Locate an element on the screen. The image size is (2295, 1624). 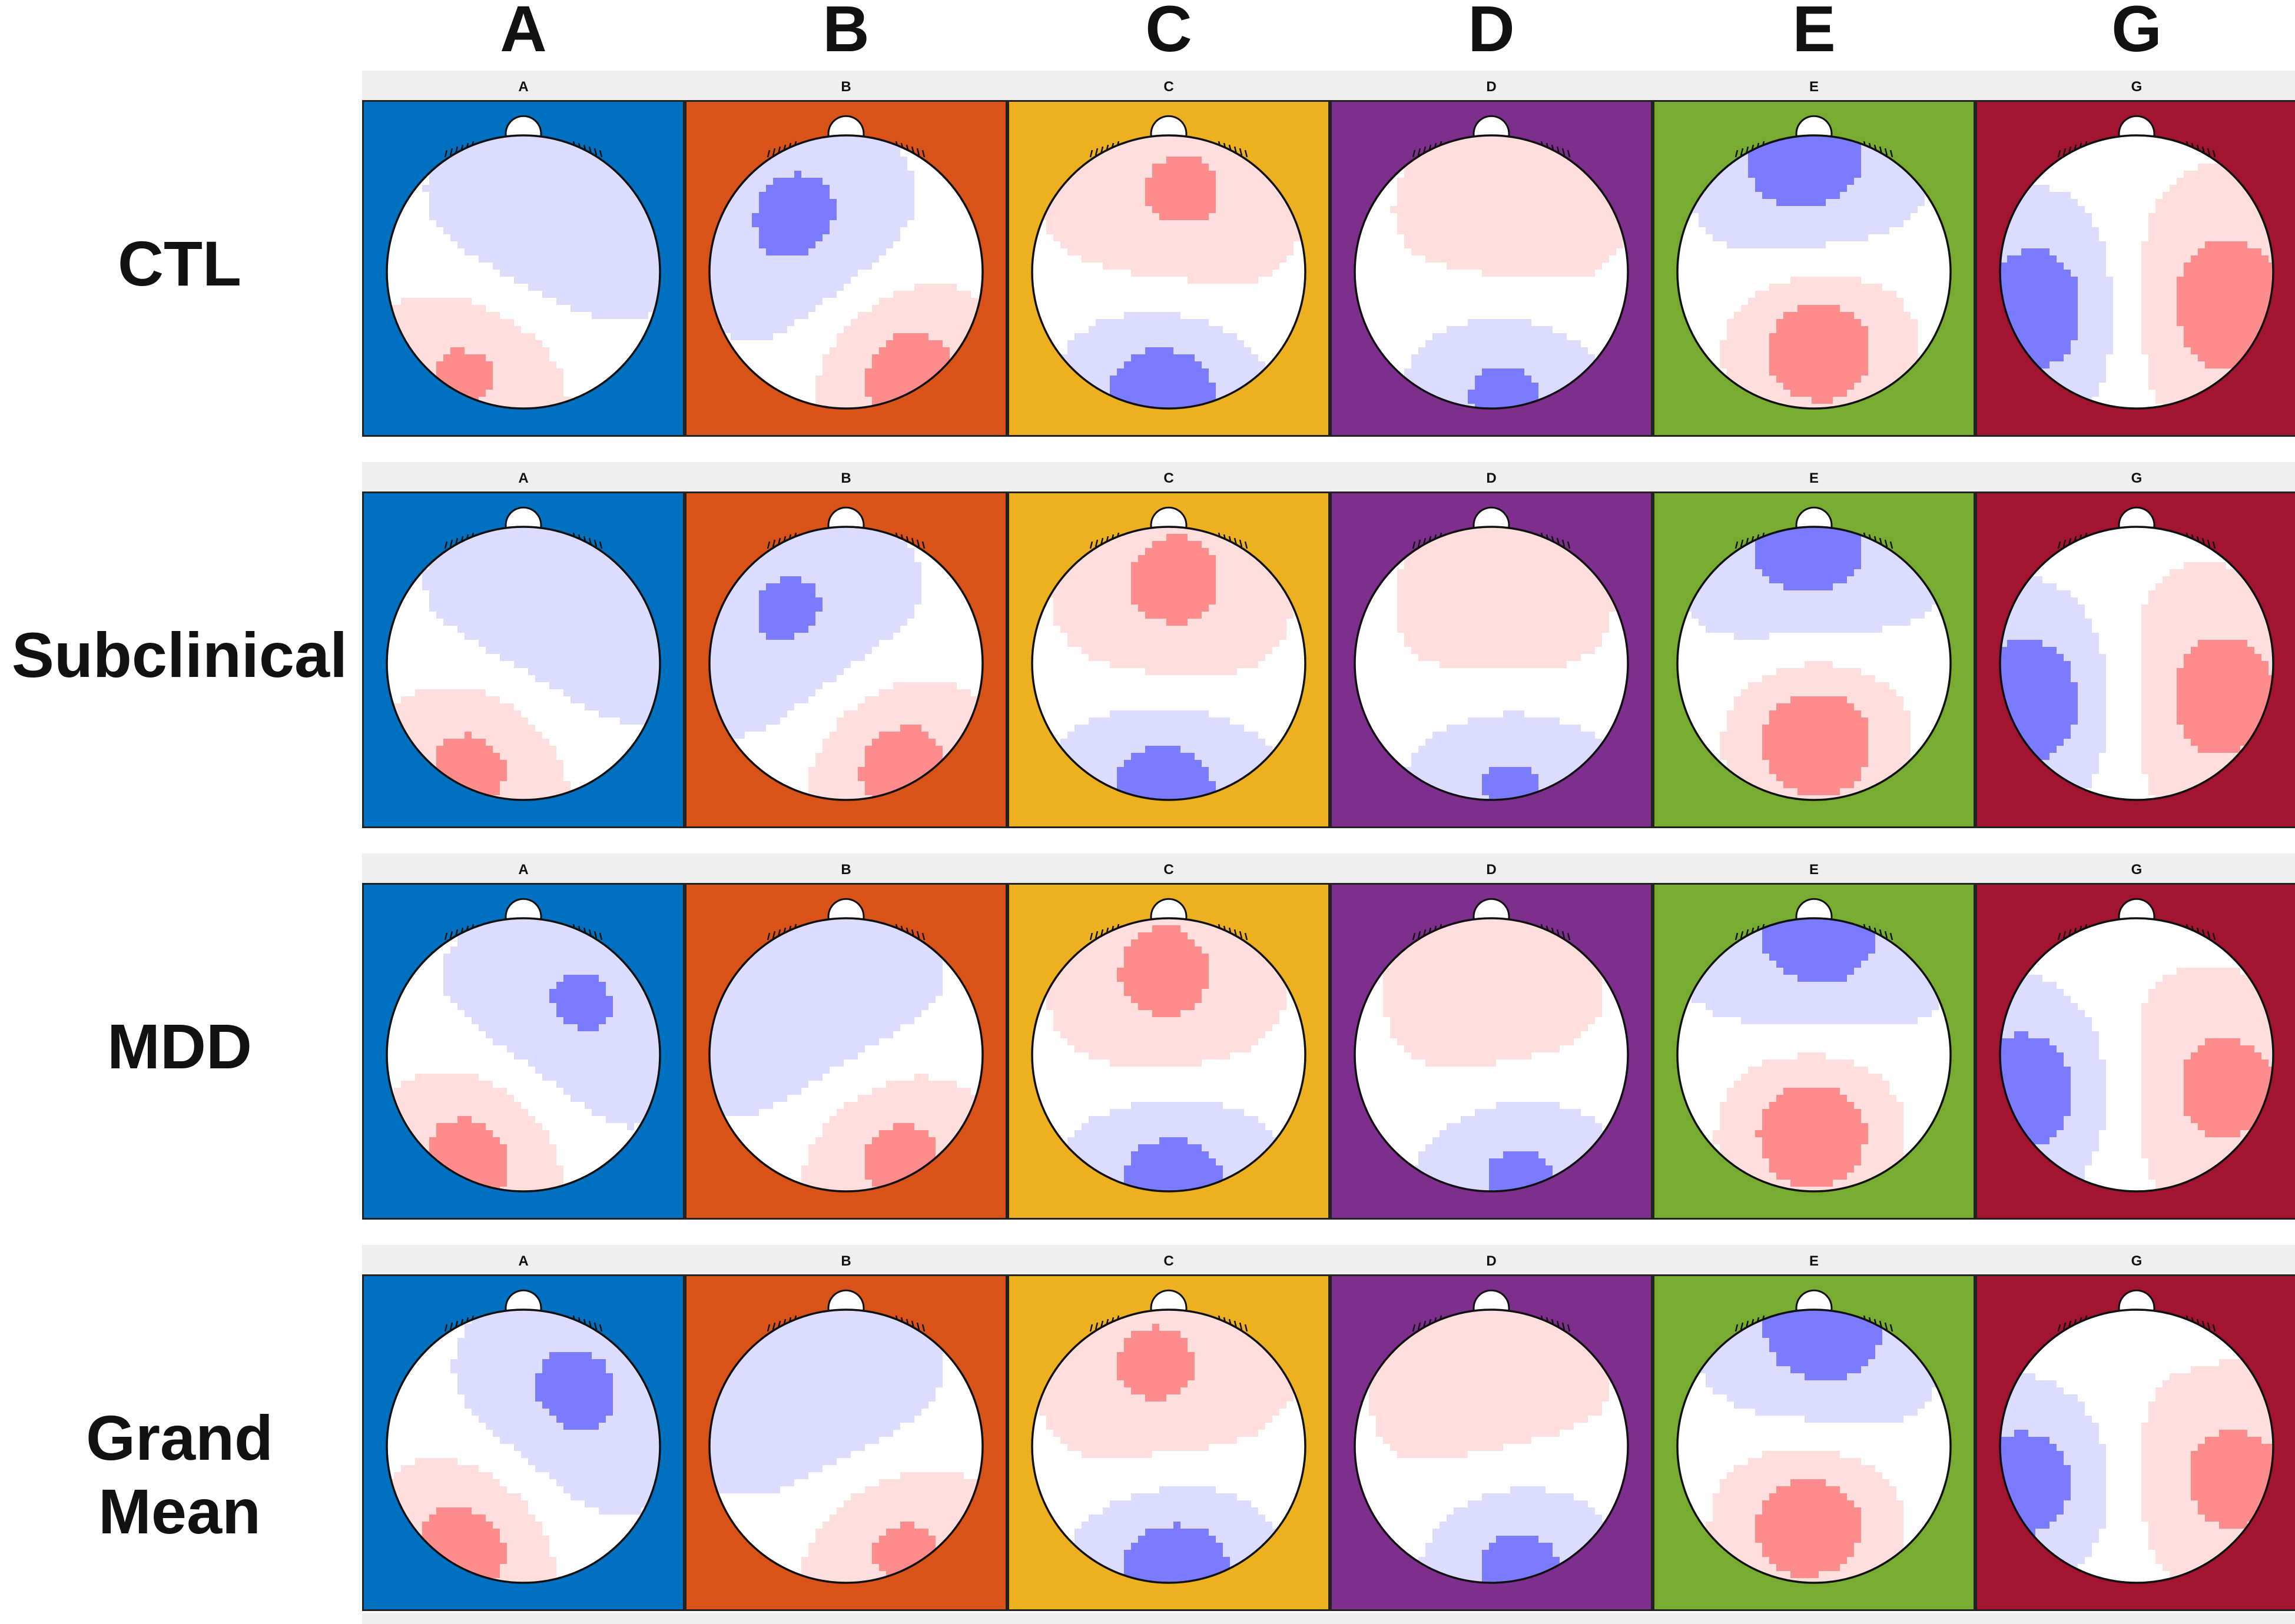
panel-title: A is located at coordinates (523, 870).